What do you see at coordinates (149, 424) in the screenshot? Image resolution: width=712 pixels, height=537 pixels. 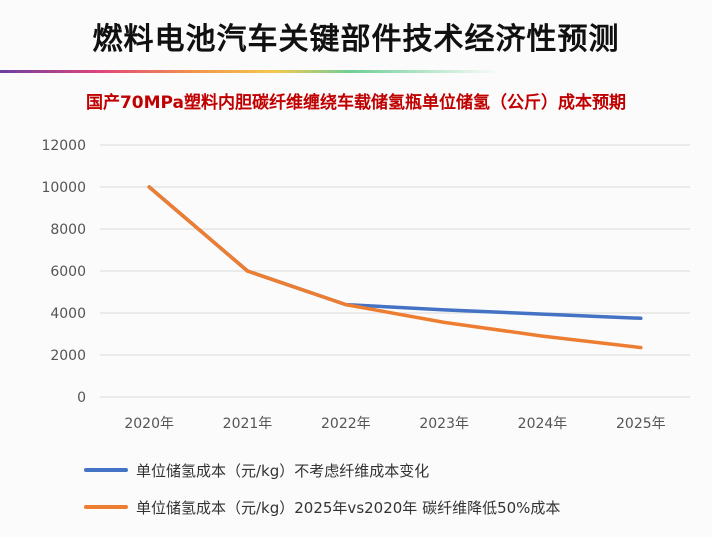 I see `x-tick-label: 2020年` at bounding box center [149, 424].